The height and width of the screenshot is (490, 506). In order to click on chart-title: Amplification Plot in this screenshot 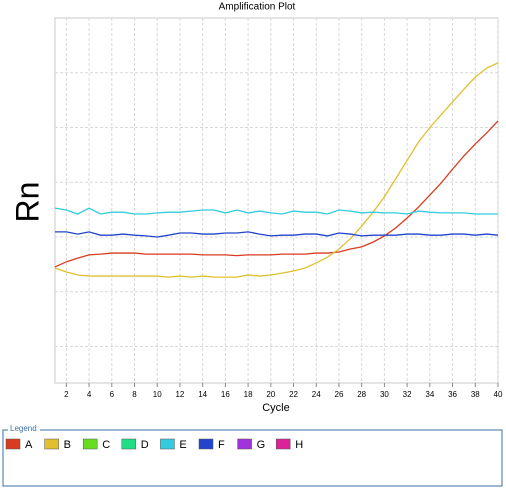, I will do `click(257, 7)`.